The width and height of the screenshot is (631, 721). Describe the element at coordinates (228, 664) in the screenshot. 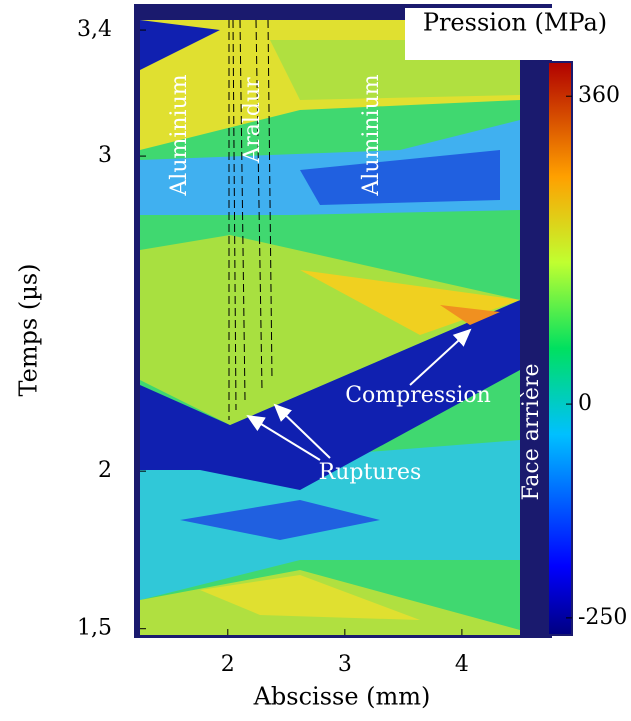

I see `x-tick-label: 2` at that location.